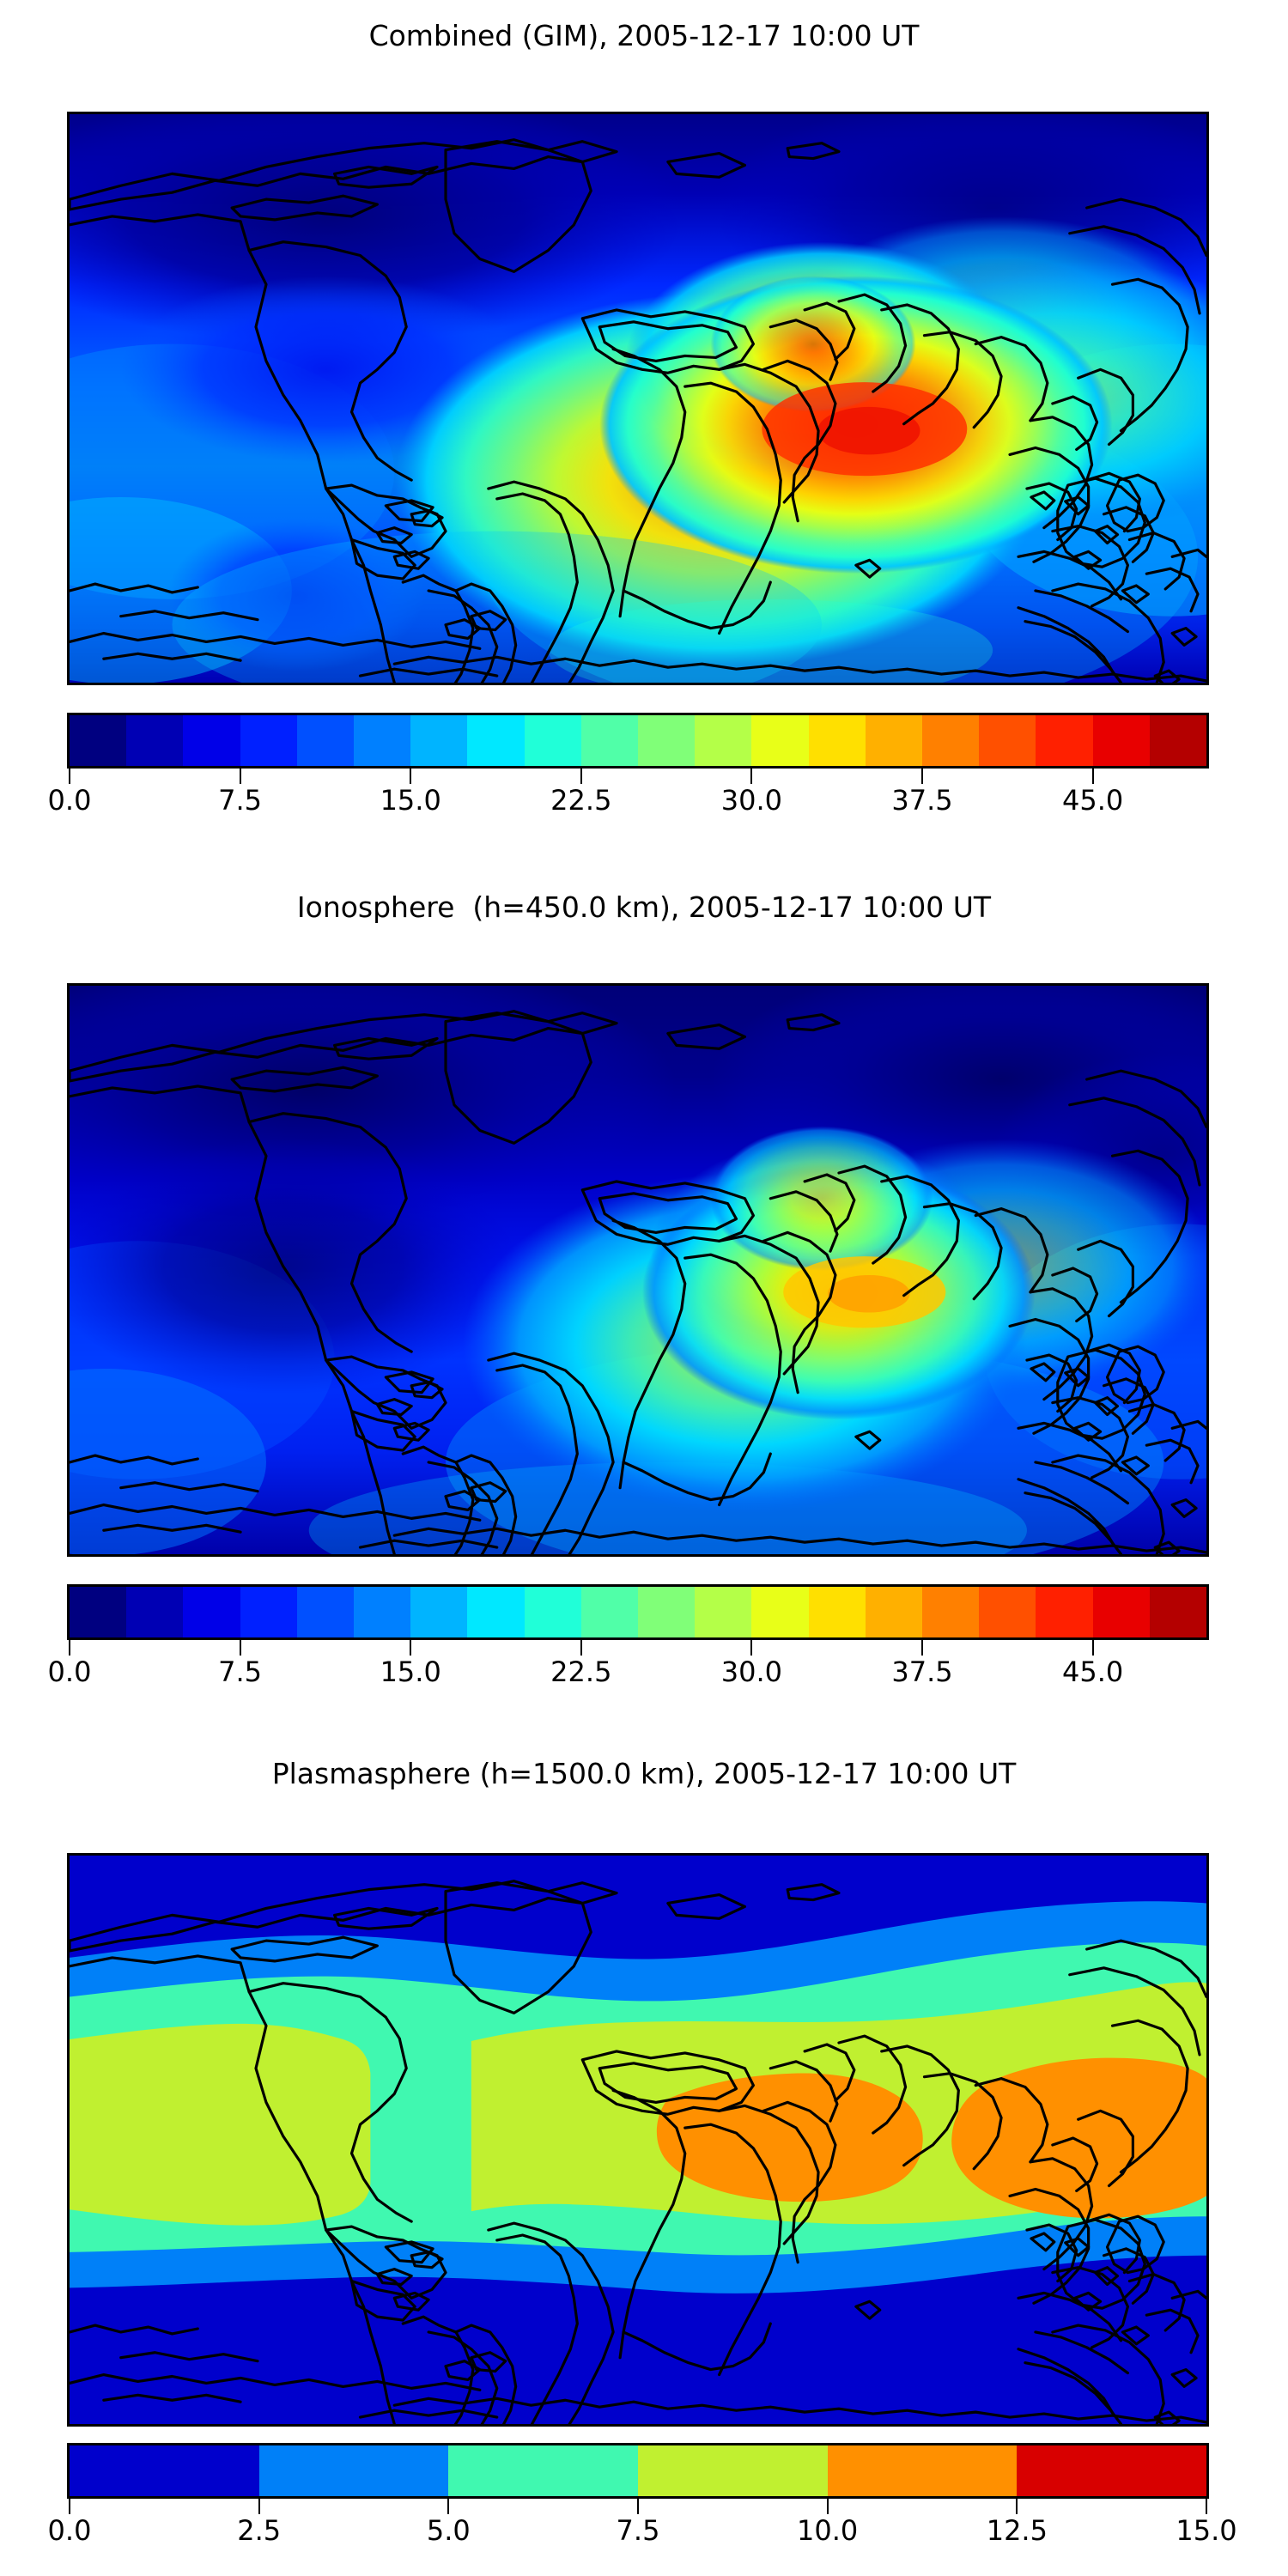  Describe the element at coordinates (638, 1648) in the screenshot. I see `colorbar-ionosphere-ticks` at that location.